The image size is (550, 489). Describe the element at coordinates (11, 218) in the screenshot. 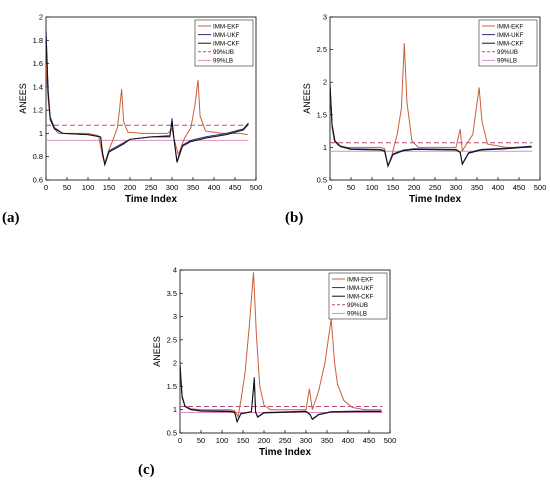

I see `panel-letter-a: (a)` at that location.